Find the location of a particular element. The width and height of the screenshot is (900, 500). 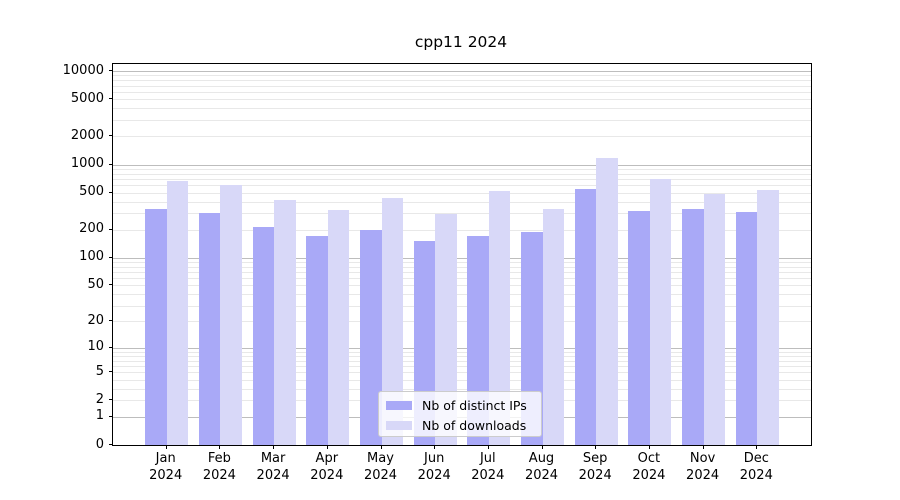

bar-nb-of-downloads-jan-2024 is located at coordinates (177, 313).